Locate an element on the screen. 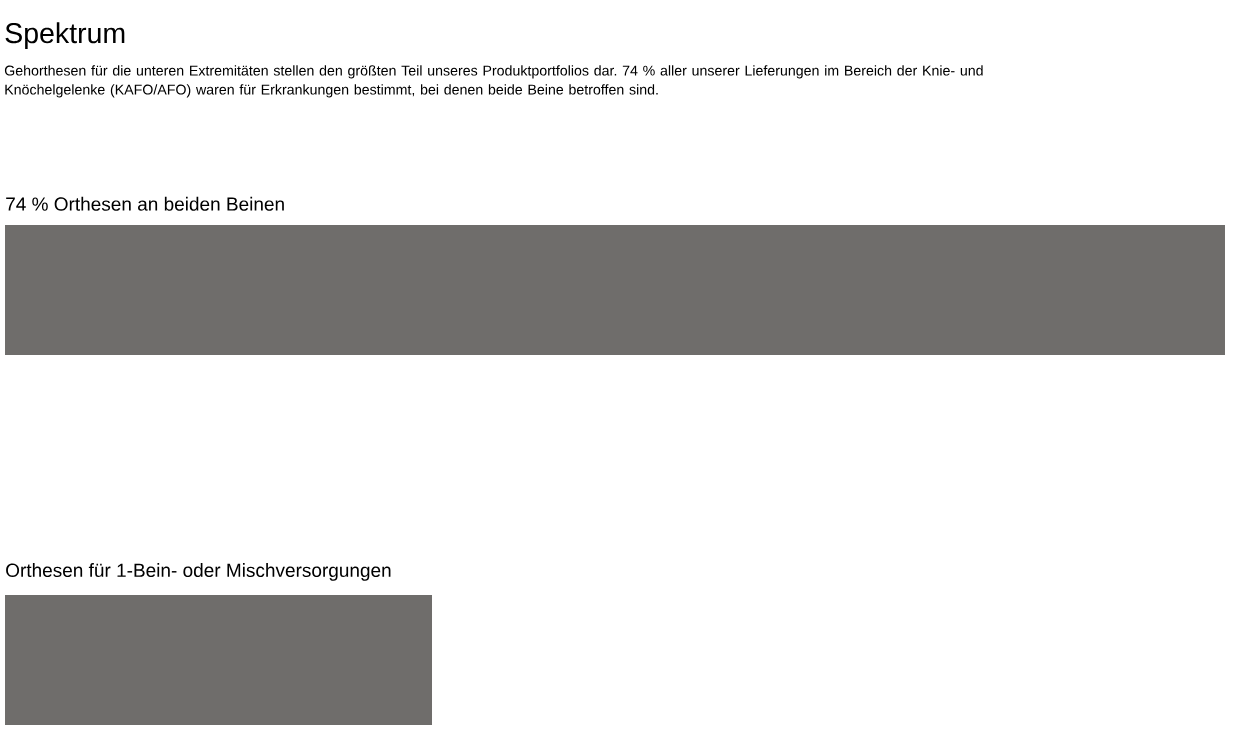 The width and height of the screenshot is (1250, 738). y-tick-label: Orthesen für 1-Bein- oder Mischversorgungen is located at coordinates (198, 572).